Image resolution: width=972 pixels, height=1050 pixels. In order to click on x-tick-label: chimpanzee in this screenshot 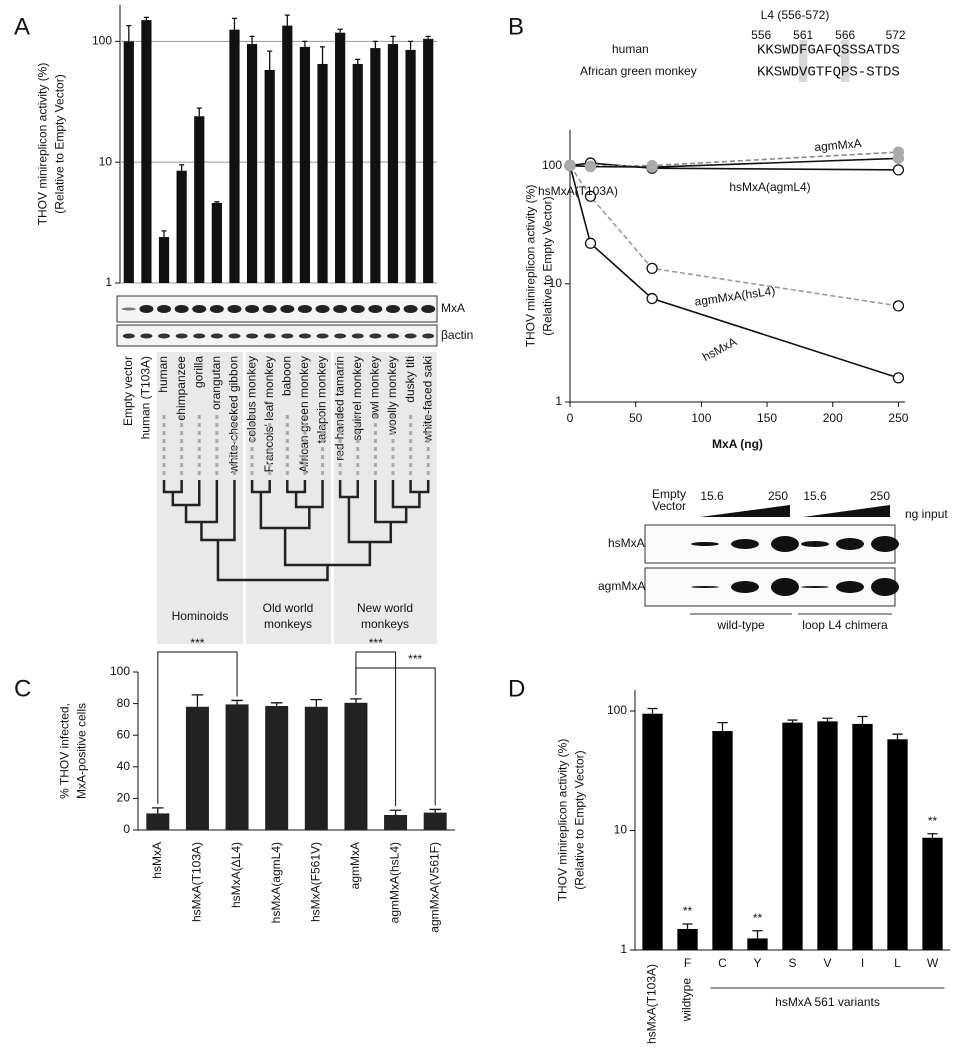, I will do `click(181, 388)`.